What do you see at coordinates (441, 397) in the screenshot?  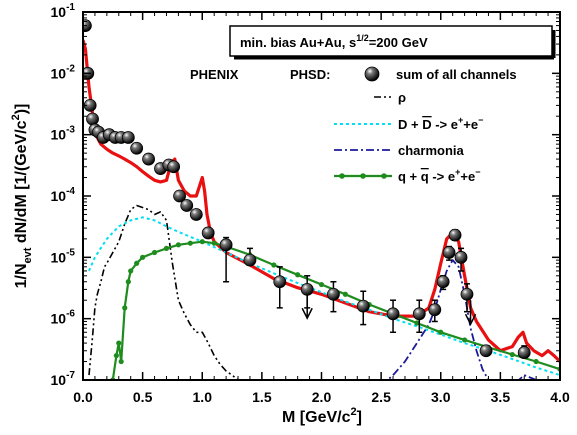 I see `x-tick-label: 3.0` at bounding box center [441, 397].